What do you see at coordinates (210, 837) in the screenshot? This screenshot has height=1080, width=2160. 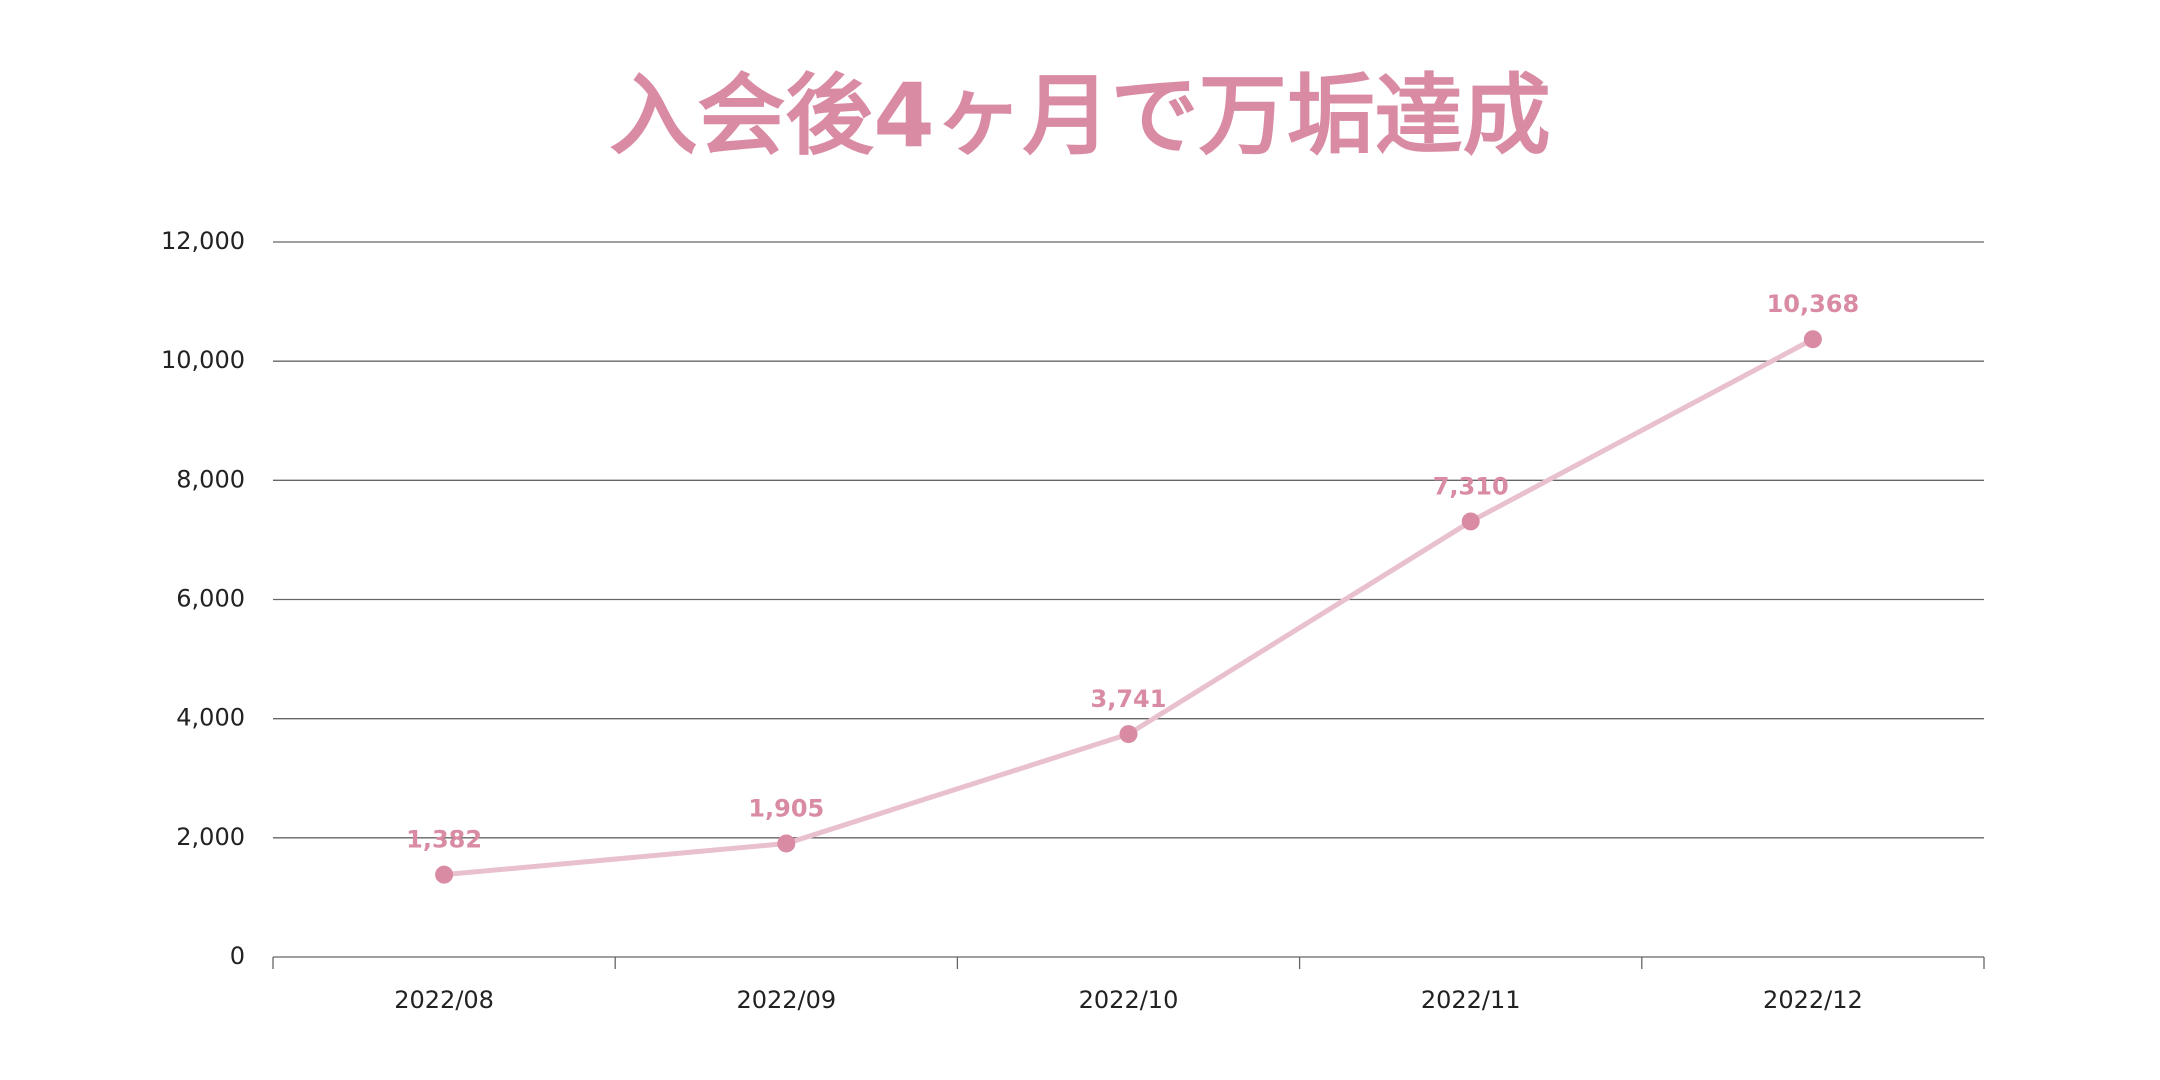 I see `y-tick-label: 2,000` at bounding box center [210, 837].